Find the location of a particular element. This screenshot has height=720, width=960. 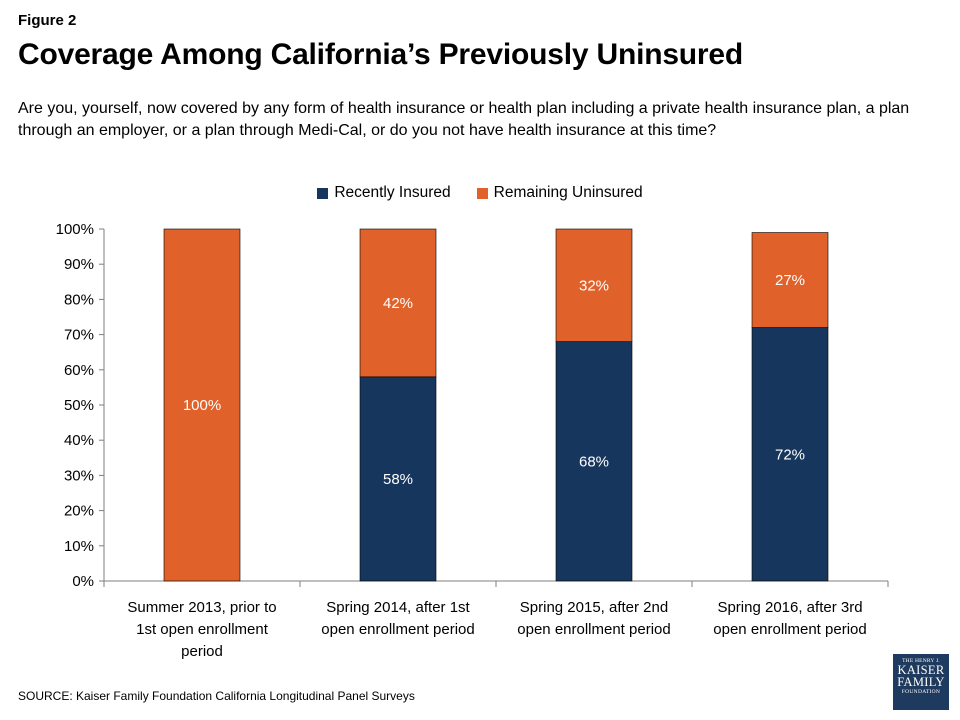

data-label: 100% is located at coordinates (202, 405).